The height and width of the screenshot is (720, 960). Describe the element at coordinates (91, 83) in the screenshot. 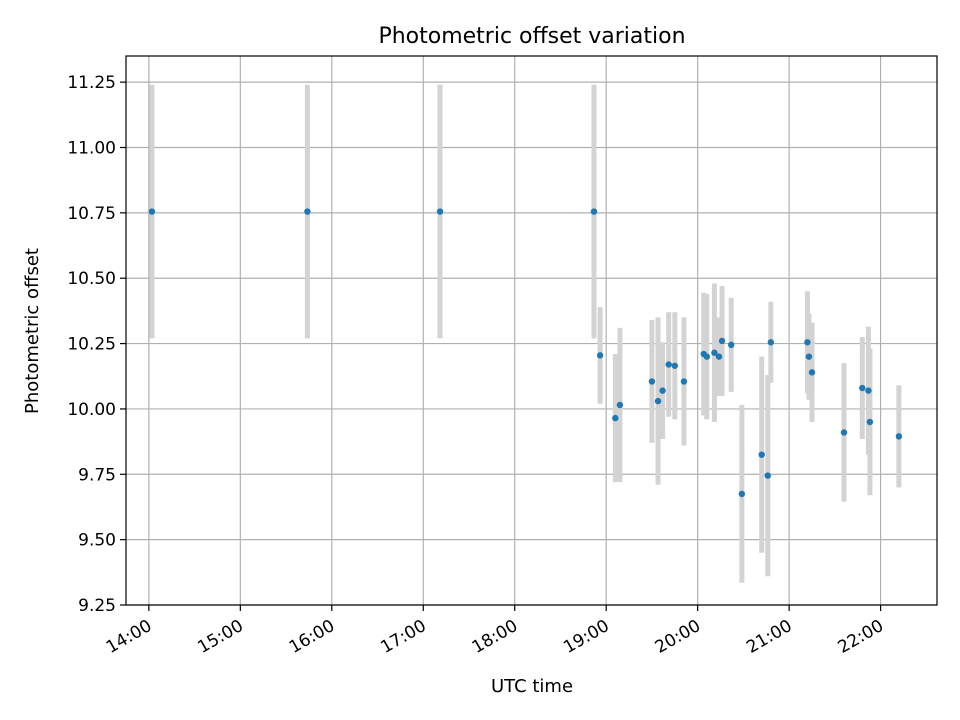

I see `y-tick-label: 11.25` at that location.